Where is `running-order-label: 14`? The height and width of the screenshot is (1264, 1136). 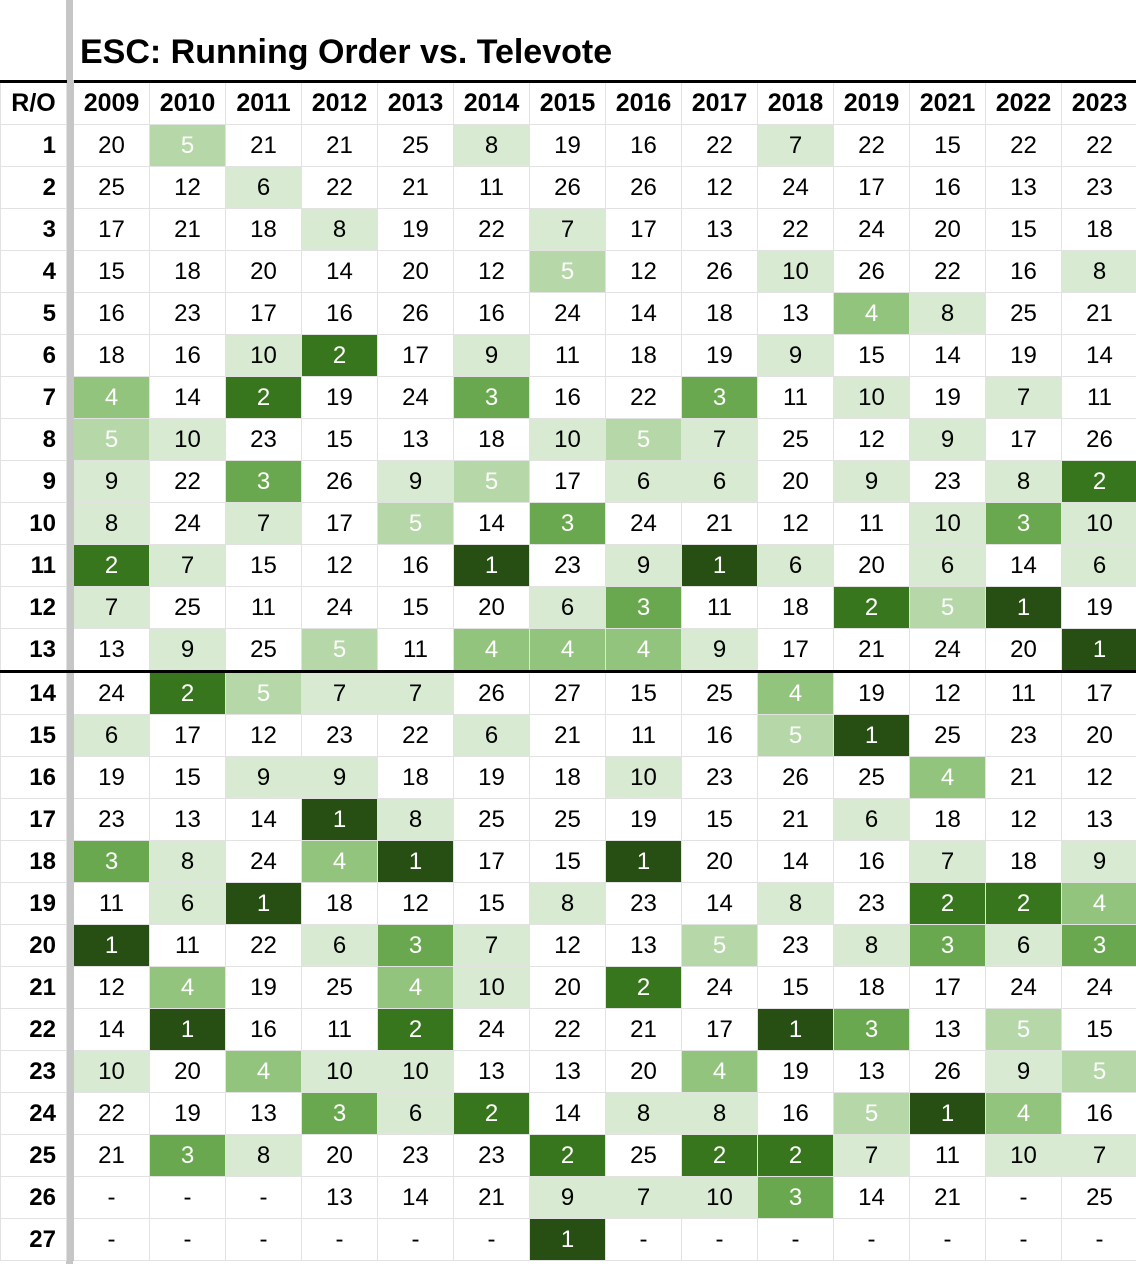
running-order-label: 14 is located at coordinates (33, 693).